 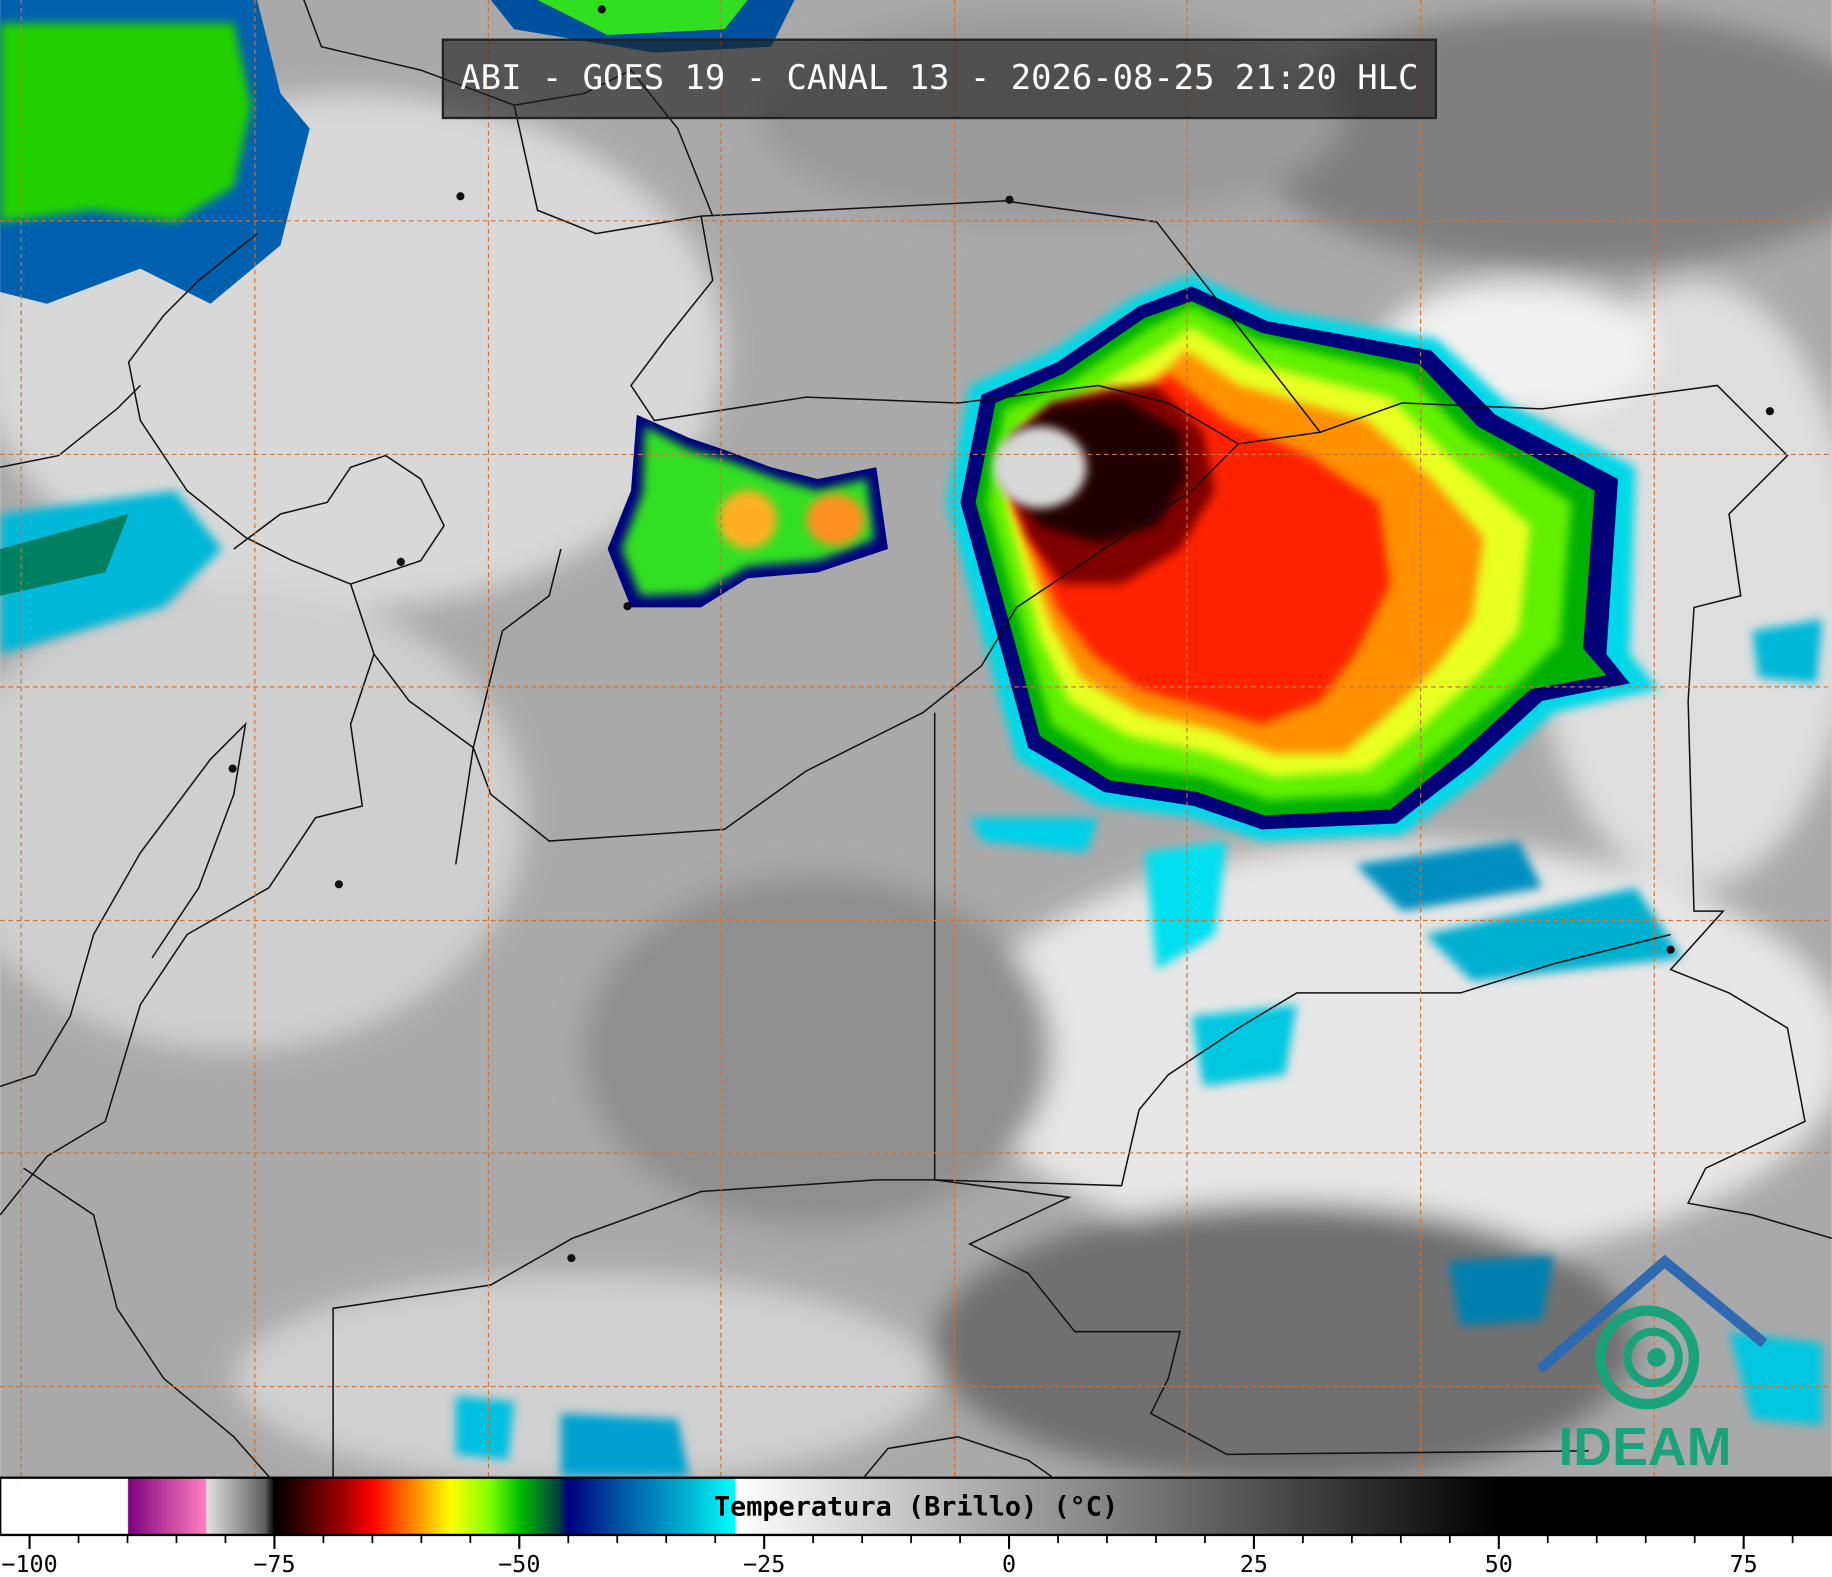 What do you see at coordinates (274, 1563) in the screenshot?
I see `tick-label: −75` at bounding box center [274, 1563].